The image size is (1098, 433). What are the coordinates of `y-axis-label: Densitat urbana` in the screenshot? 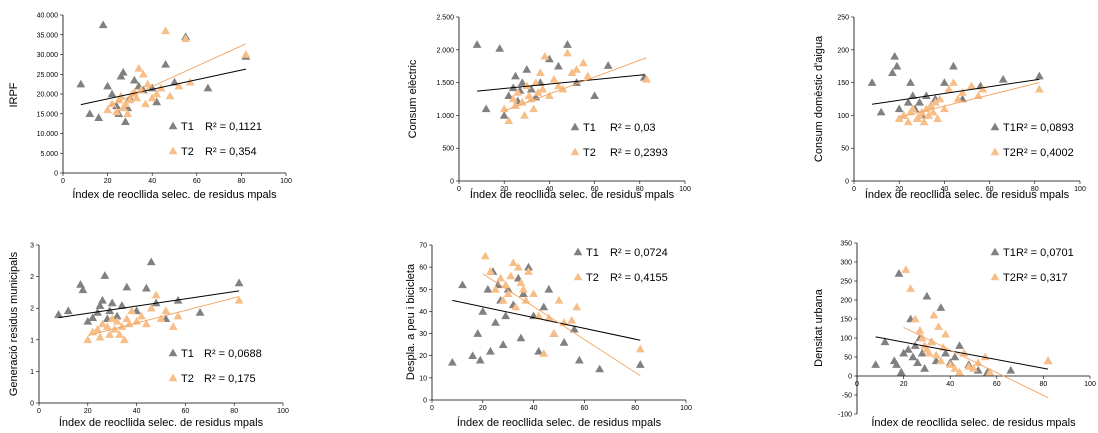 It's located at (819, 327).